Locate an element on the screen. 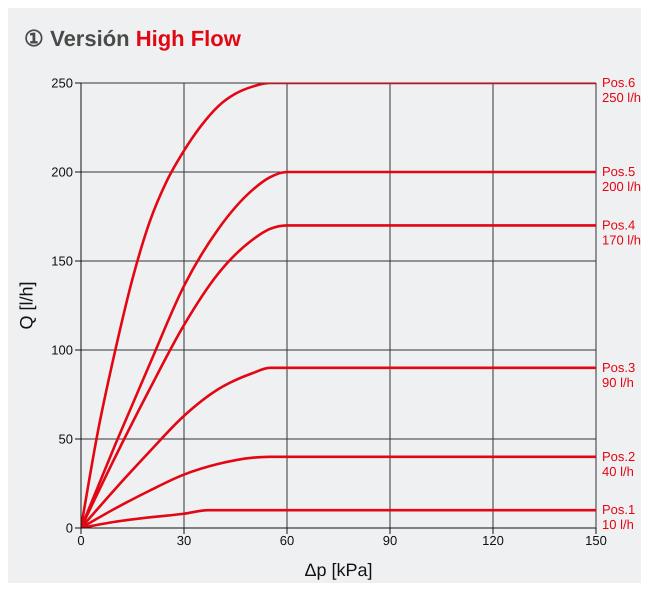 The height and width of the screenshot is (591, 649). text: 40 l/h is located at coordinates (618, 471).